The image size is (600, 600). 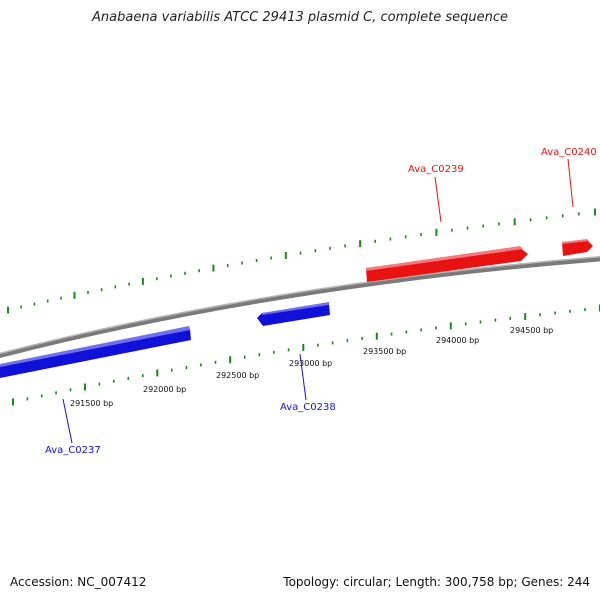 I want to click on gene-label-Ava_C0238: Ava_C0238, so click(x=308, y=407).